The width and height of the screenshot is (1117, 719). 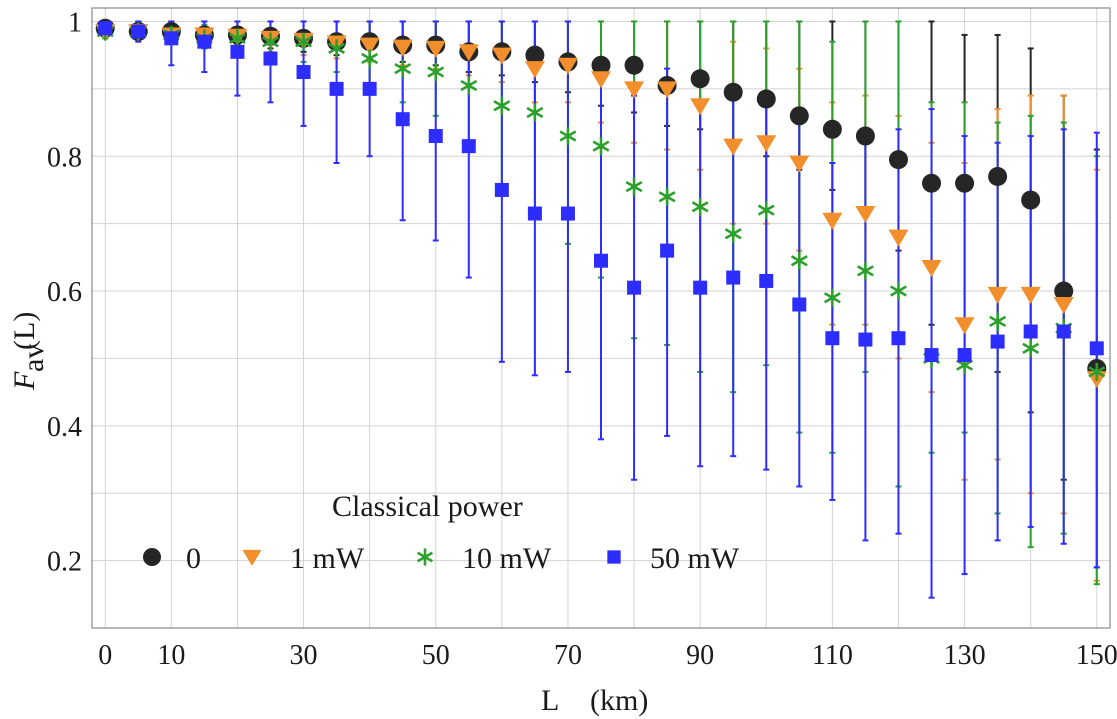 I want to click on legend: Classical power 0 1 mW 10 mW 50 mW, so click(x=441, y=532).